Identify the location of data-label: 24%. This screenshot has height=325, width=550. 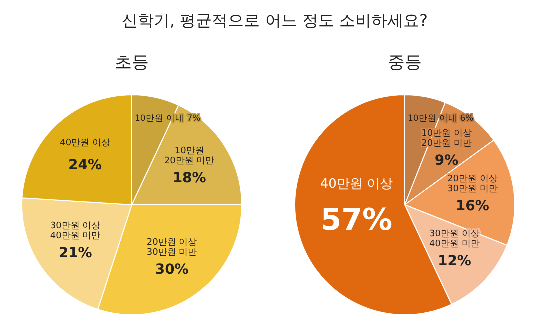
(85, 165).